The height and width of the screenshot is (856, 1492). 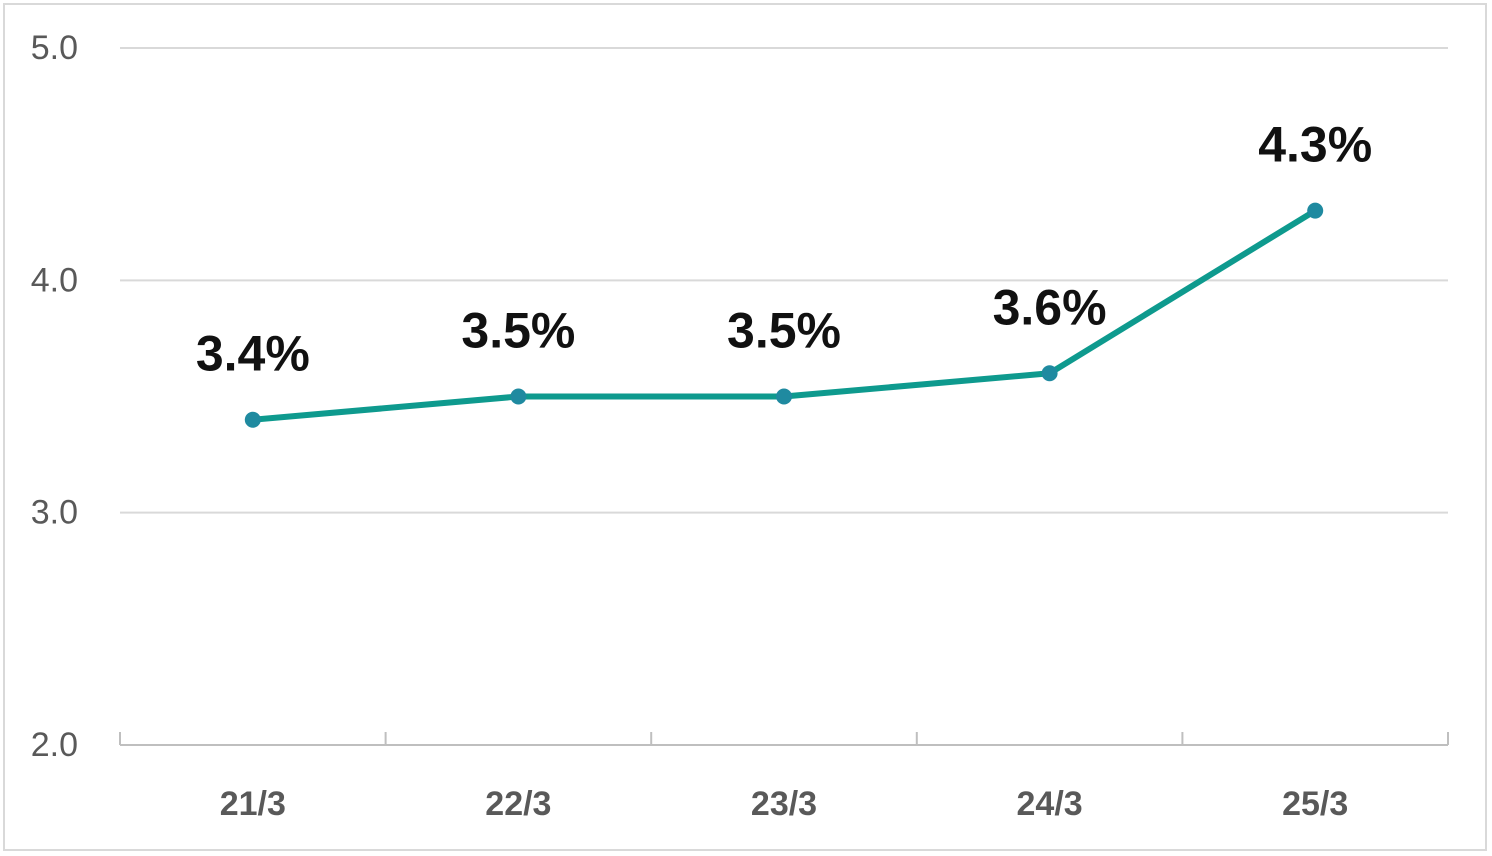 What do you see at coordinates (253, 354) in the screenshot?
I see `data-label: 3.4%` at bounding box center [253, 354].